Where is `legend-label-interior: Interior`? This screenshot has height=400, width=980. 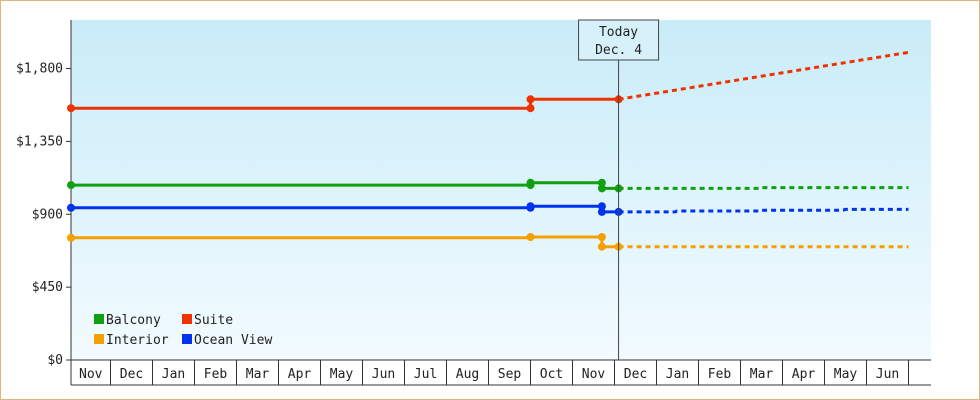 legend-label-interior: Interior is located at coordinates (137, 340).